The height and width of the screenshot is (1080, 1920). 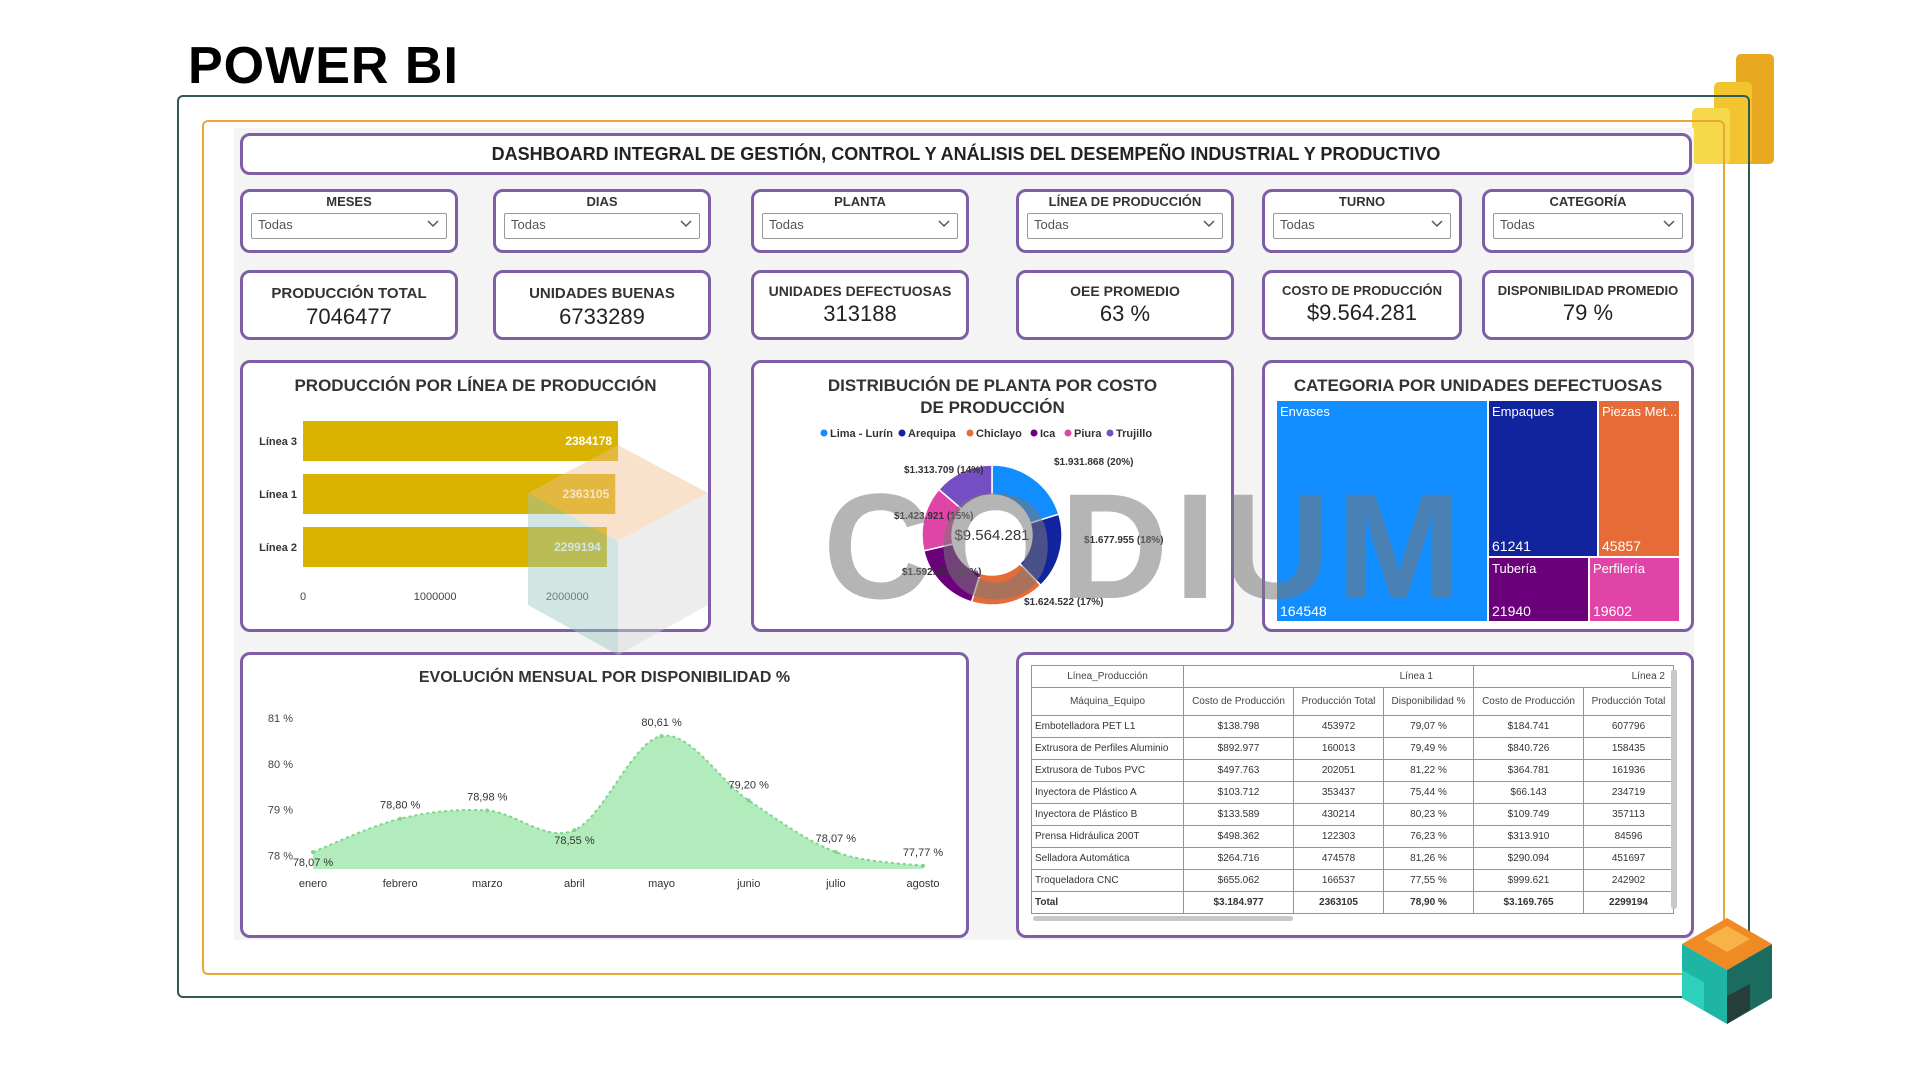 I want to click on table-cell: $109.749, so click(x=1528, y=814).